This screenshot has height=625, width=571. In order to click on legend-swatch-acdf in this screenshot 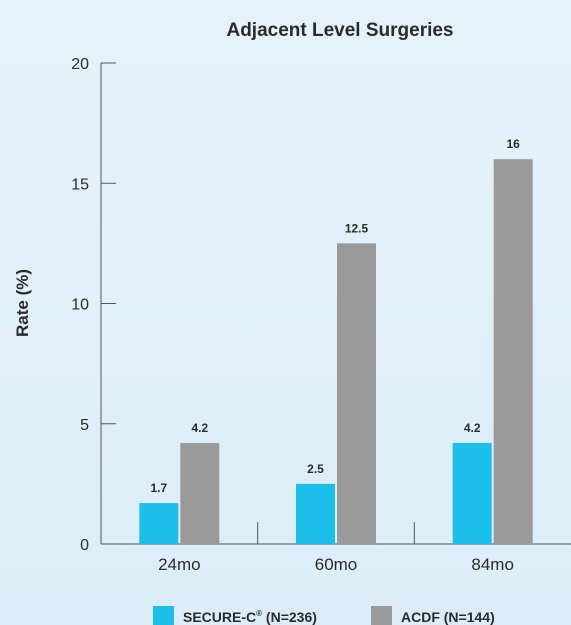, I will do `click(381, 615)`.